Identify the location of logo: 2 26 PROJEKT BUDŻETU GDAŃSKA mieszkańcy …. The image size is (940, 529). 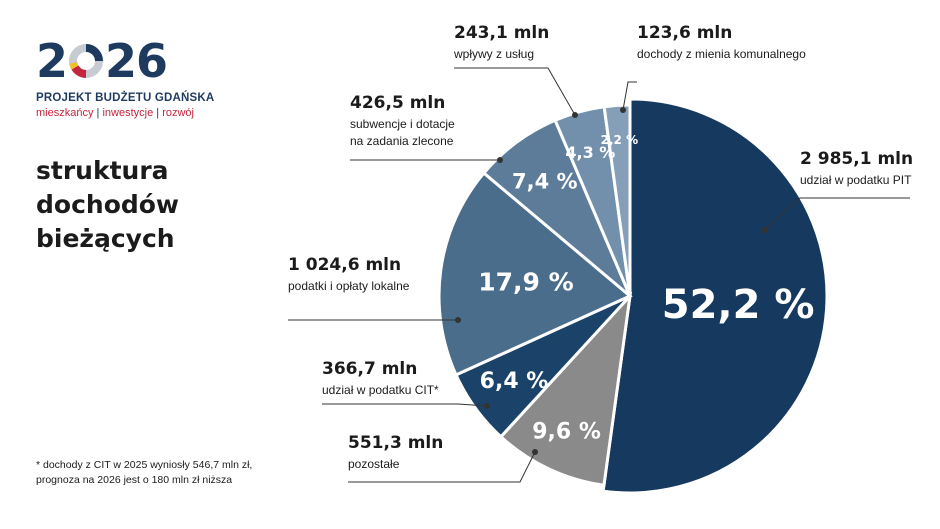
(126, 78).